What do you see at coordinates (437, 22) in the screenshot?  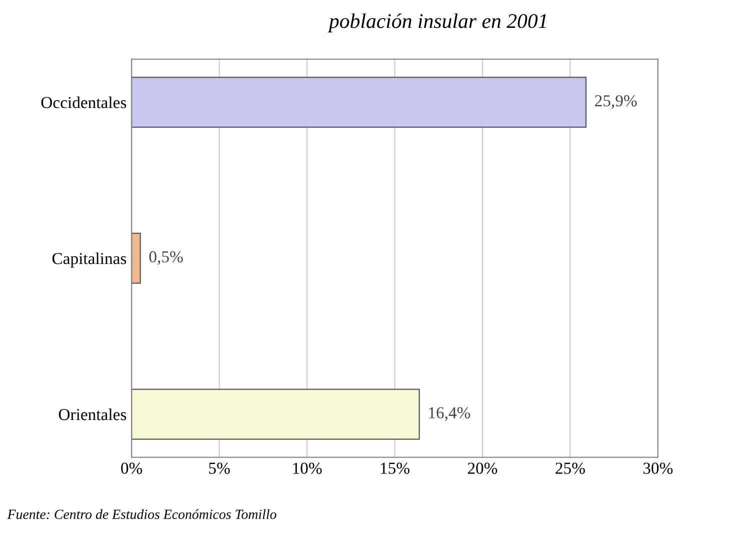 I see `chart-title: población insular en 2001` at bounding box center [437, 22].